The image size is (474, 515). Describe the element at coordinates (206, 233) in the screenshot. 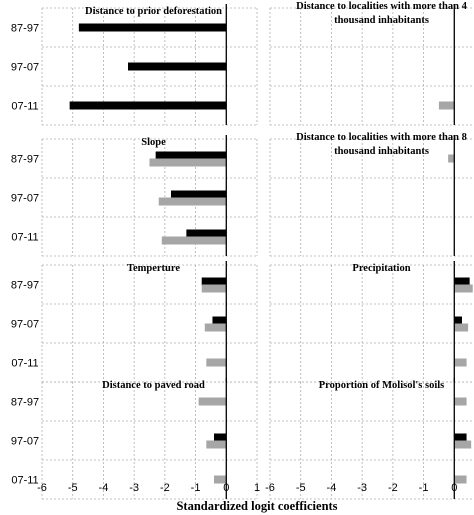

I see `bar-dark-p3-r3` at that location.